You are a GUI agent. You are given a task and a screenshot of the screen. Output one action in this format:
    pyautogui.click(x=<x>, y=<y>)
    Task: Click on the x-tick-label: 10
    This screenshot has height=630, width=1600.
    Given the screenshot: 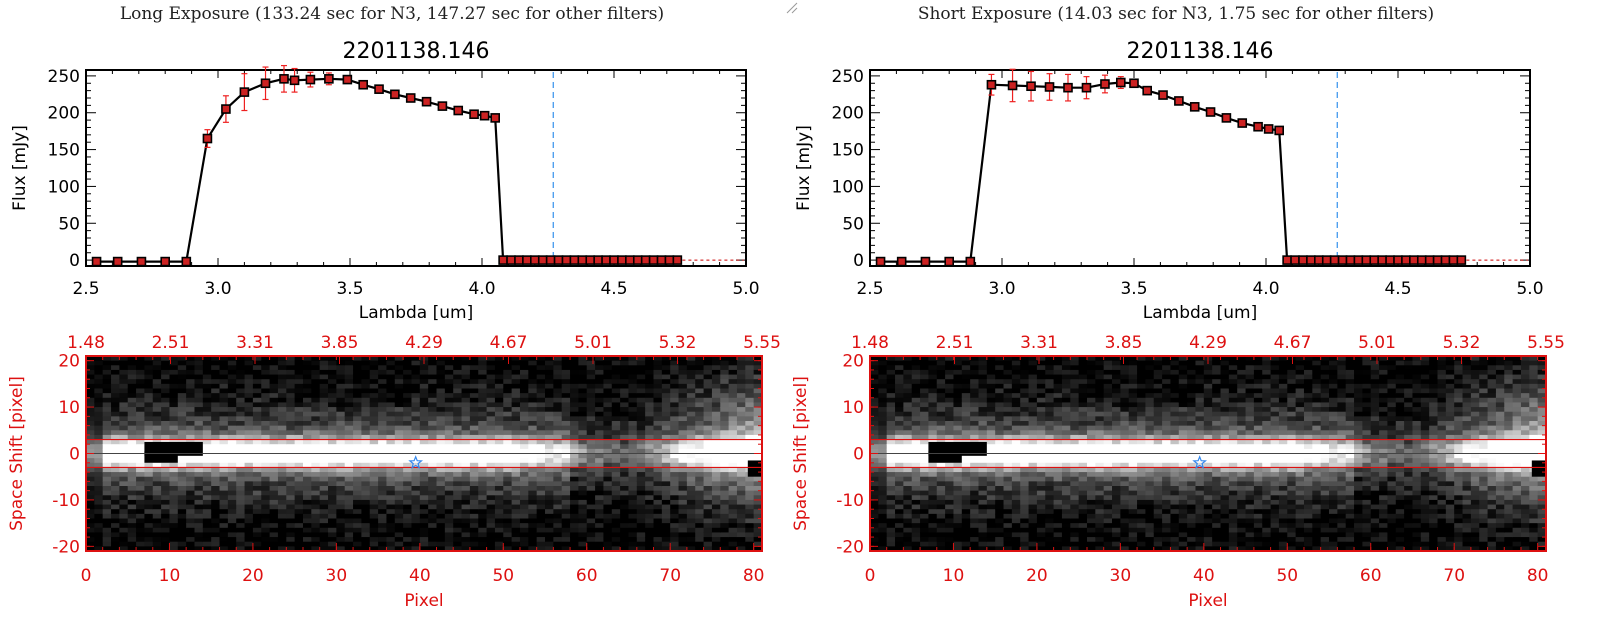 What is the action you would take?
    pyautogui.click(x=954, y=576)
    